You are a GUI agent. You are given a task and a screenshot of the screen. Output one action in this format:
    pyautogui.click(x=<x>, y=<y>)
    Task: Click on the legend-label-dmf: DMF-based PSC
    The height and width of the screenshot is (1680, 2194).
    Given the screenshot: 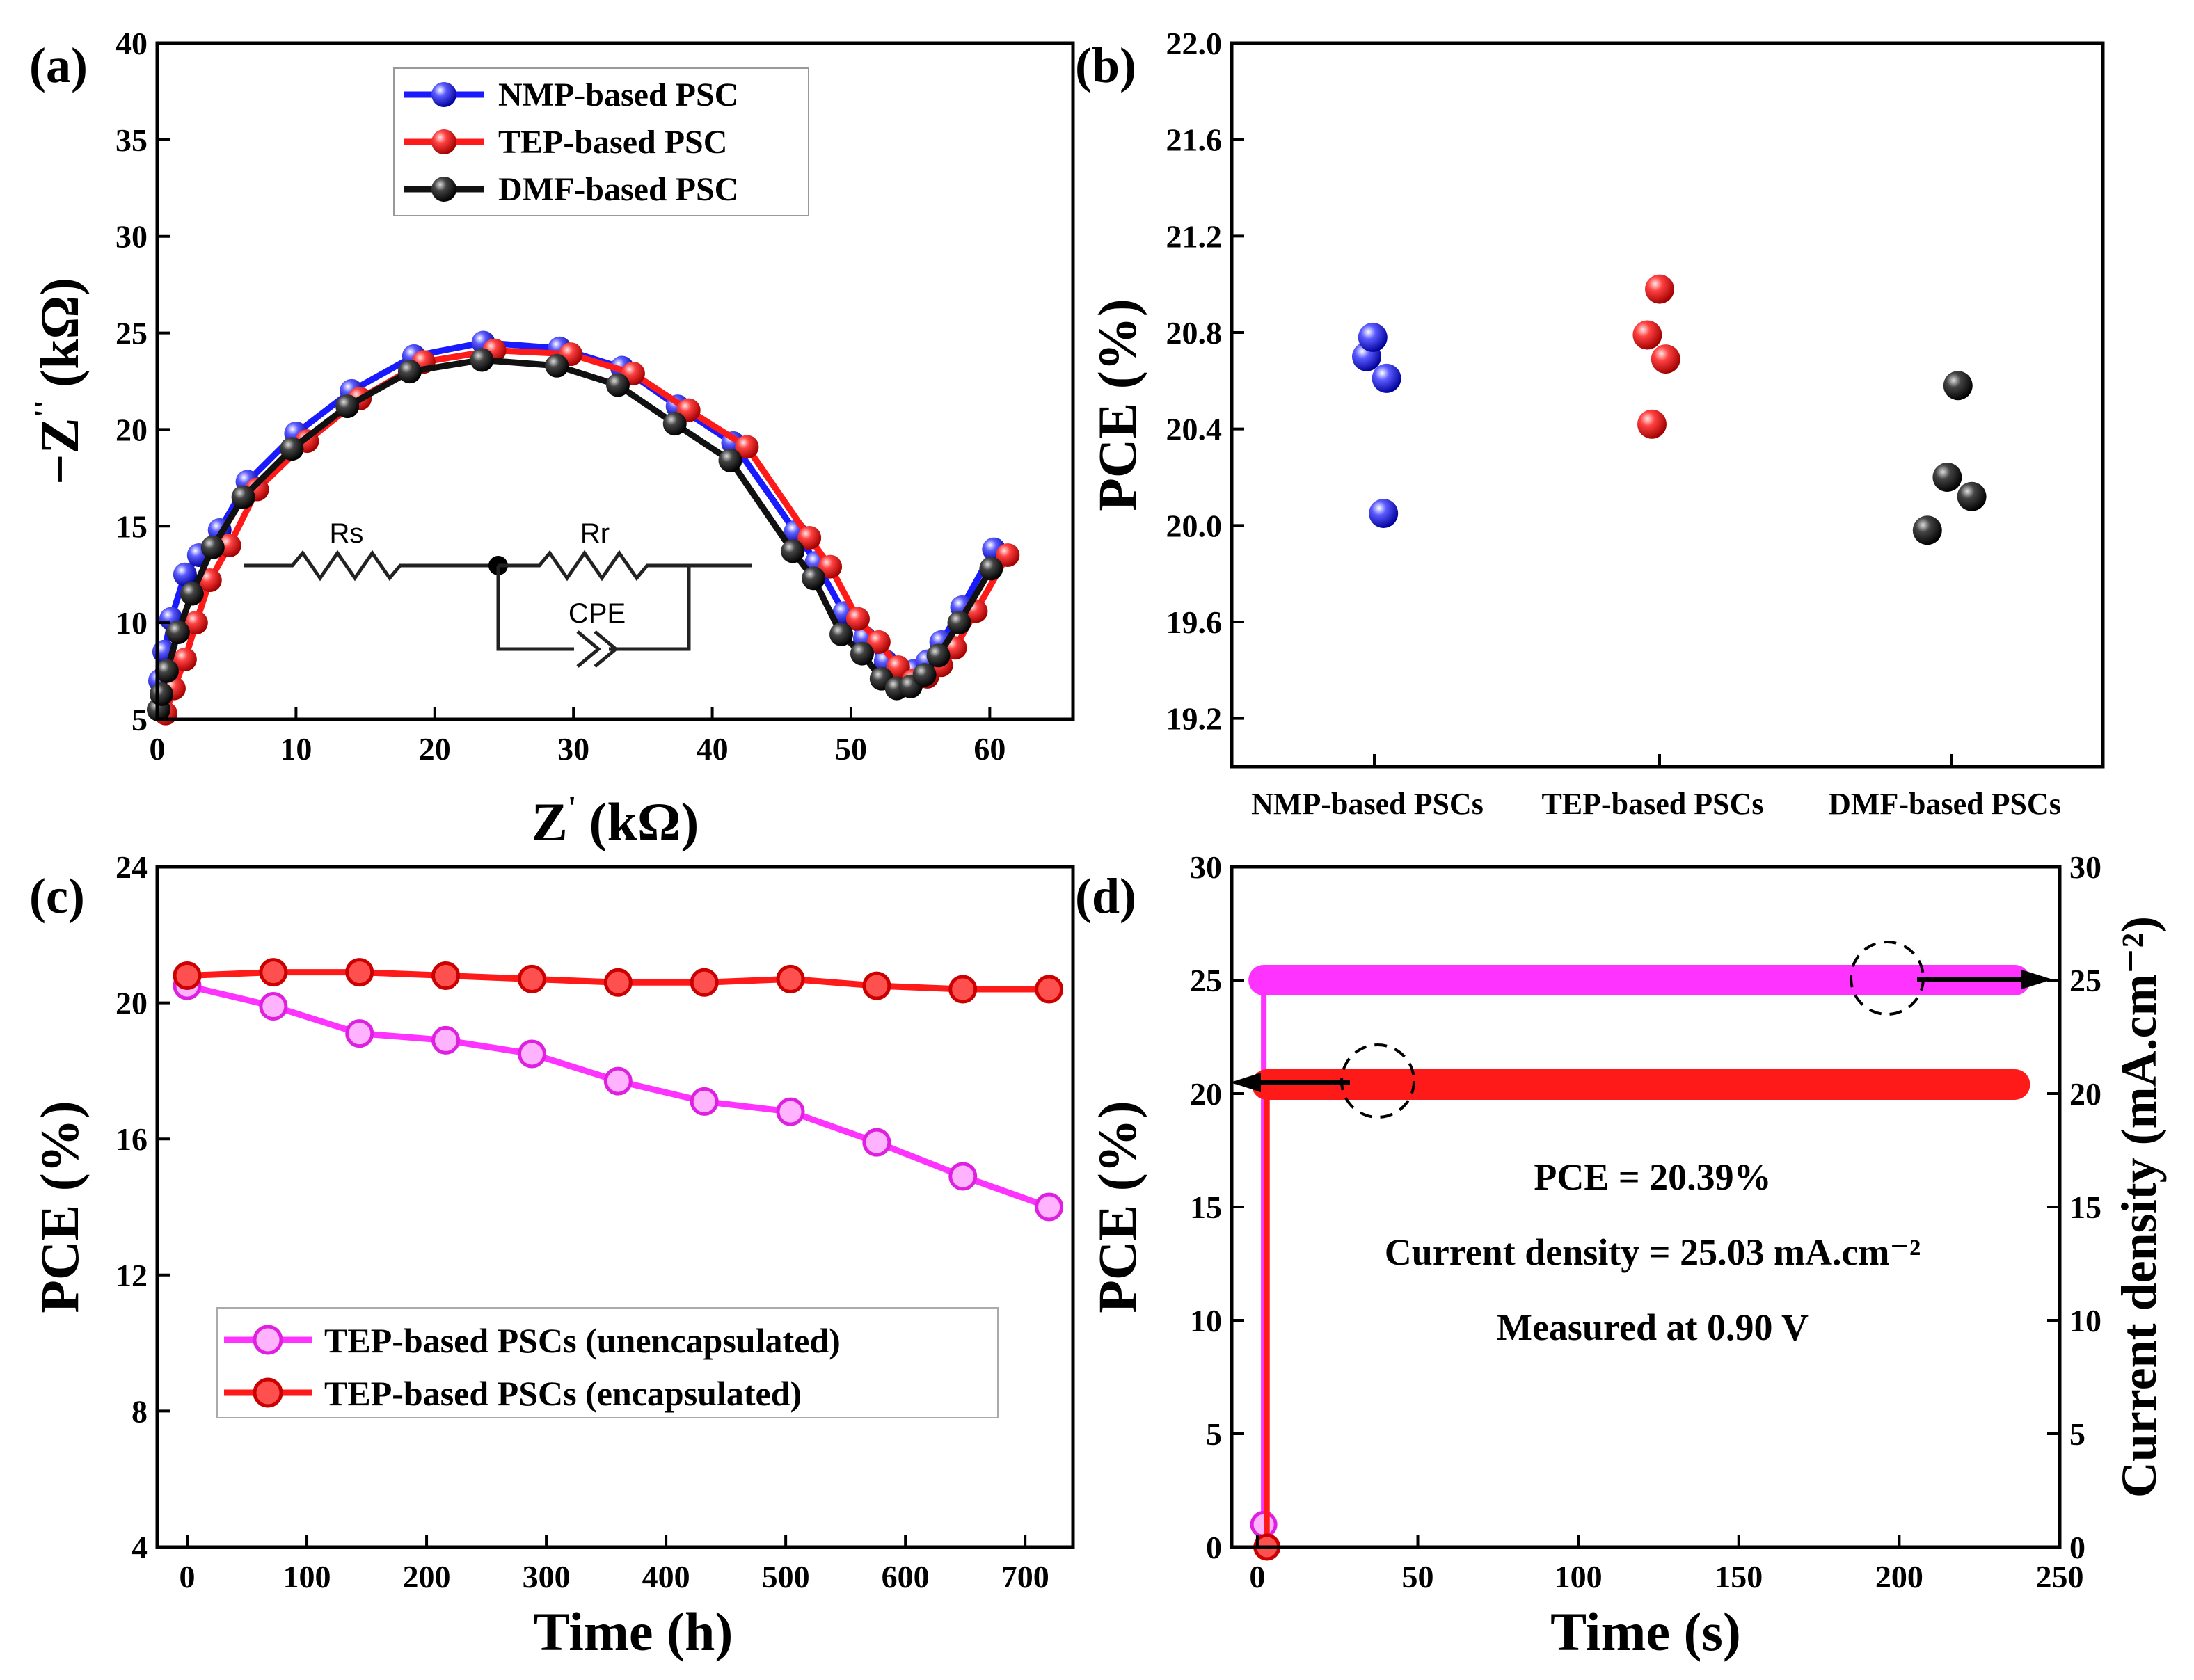 What is the action you would take?
    pyautogui.click(x=618, y=189)
    